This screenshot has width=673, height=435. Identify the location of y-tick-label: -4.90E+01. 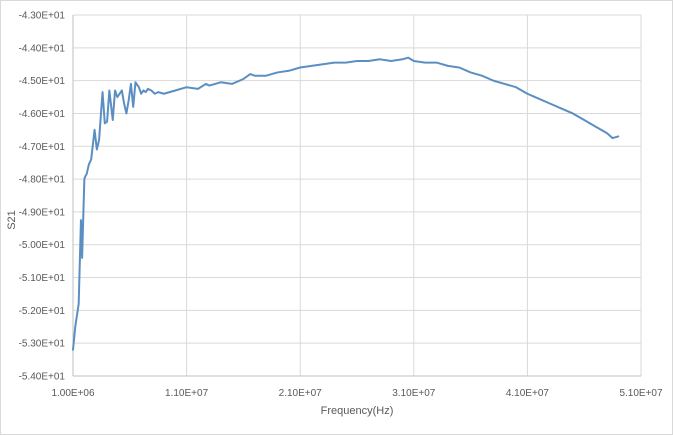
(42, 212).